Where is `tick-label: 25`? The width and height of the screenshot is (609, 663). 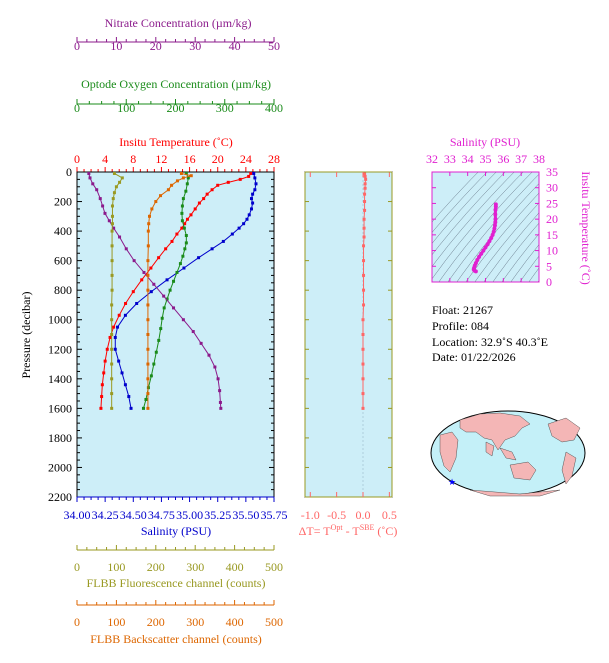
tick-label: 25 is located at coordinates (552, 203).